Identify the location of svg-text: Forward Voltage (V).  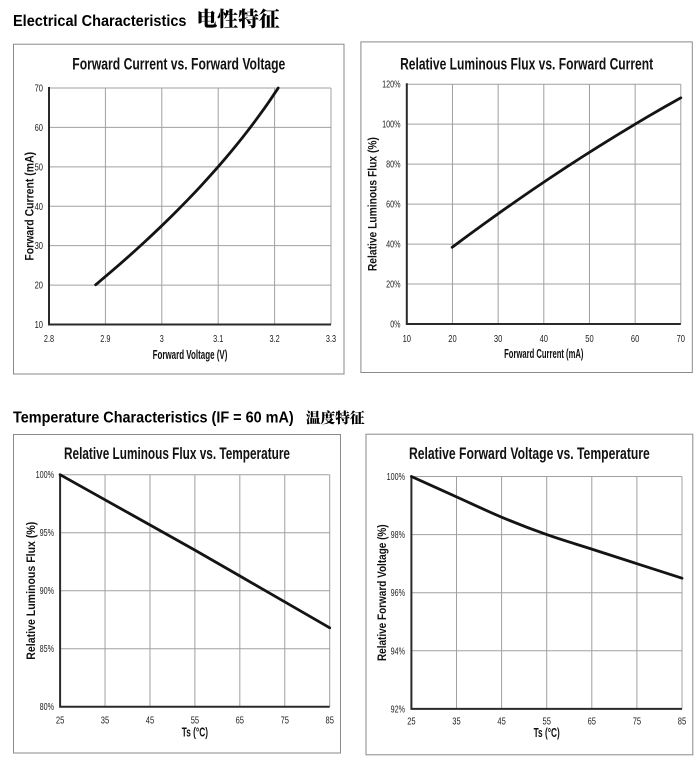
(190, 355).